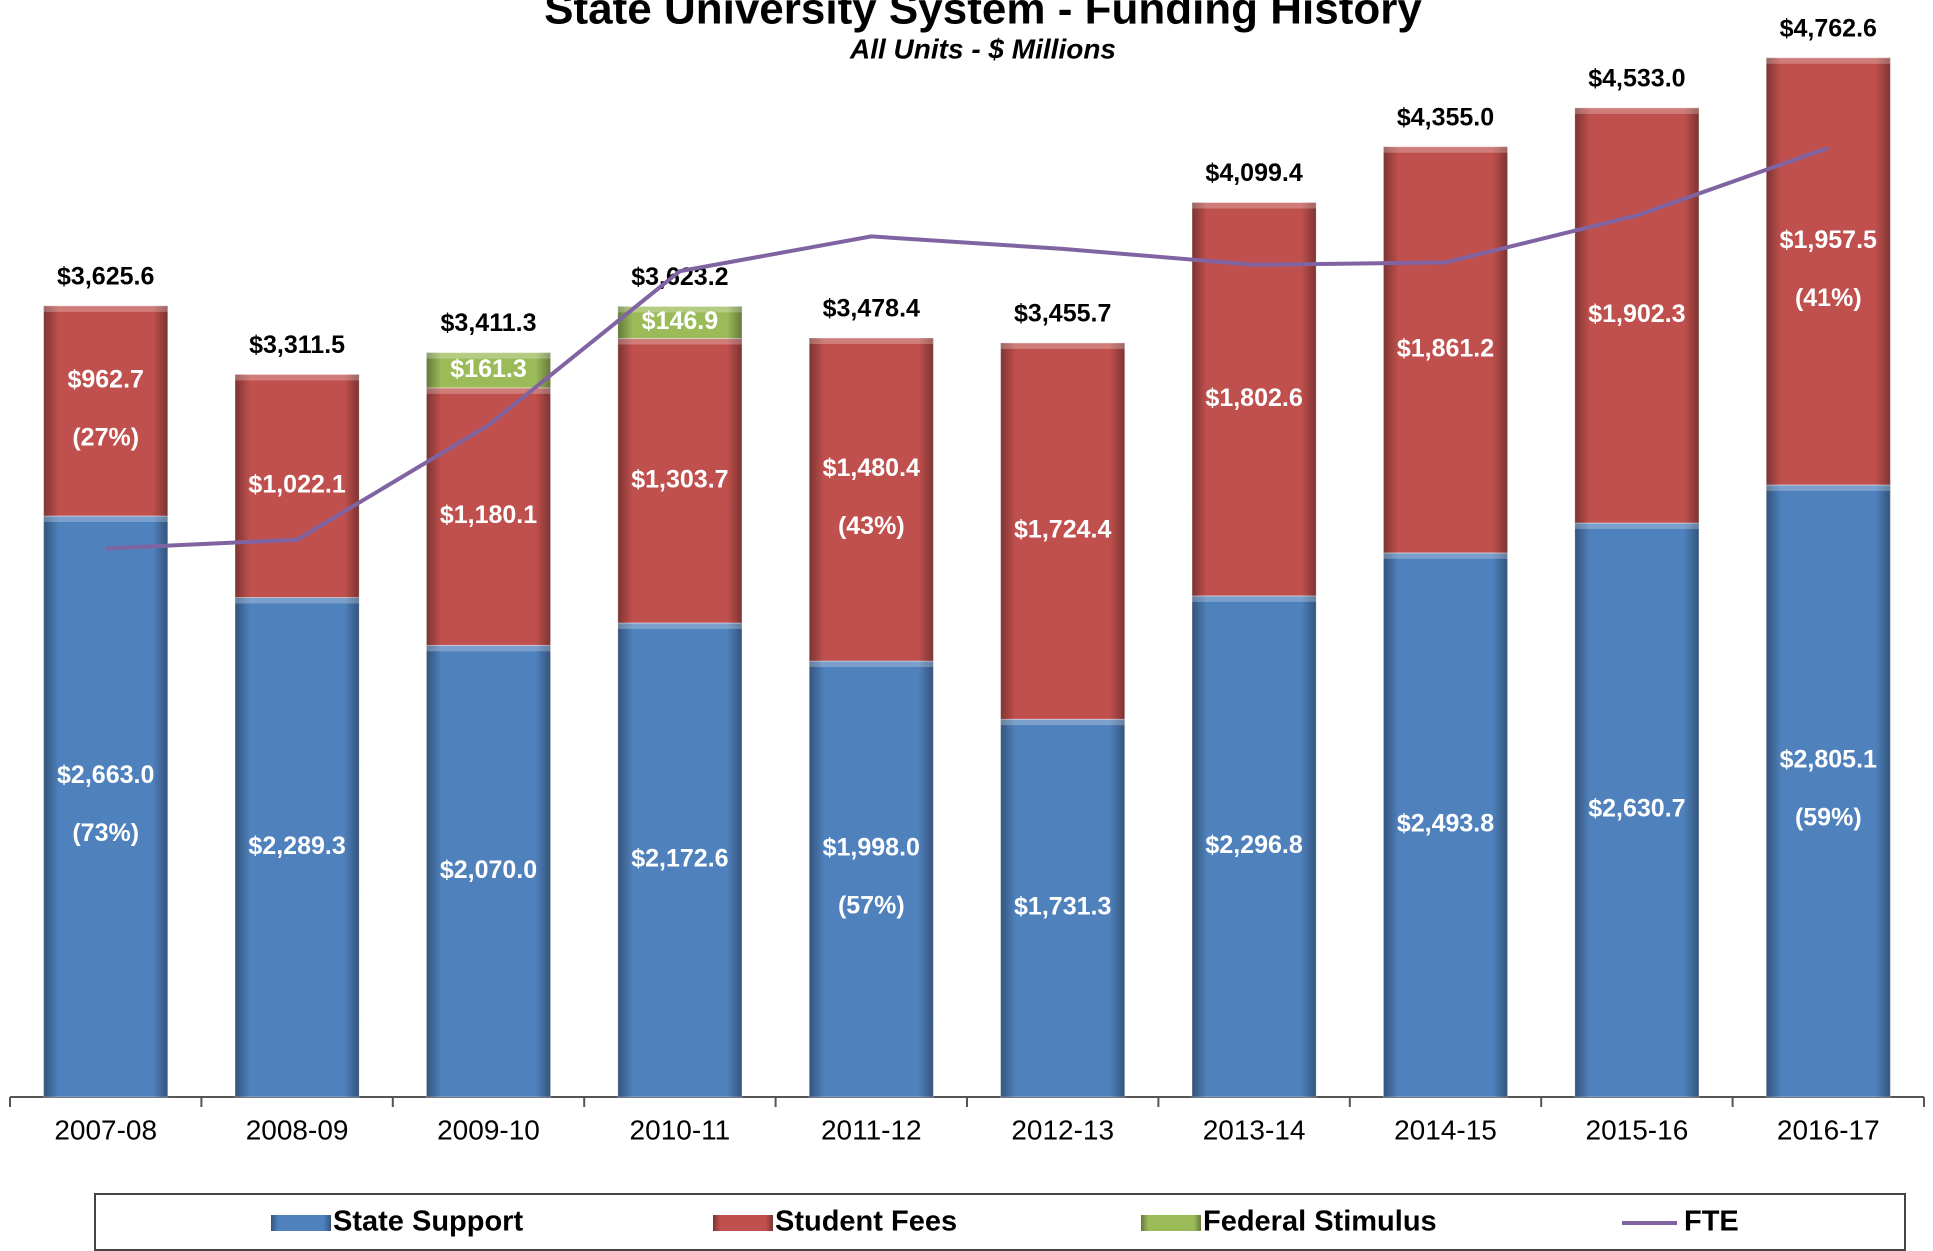 This screenshot has width=1933, height=1251. Describe the element at coordinates (1828, 1129) in the screenshot. I see `x-tick-label: 2016-17` at that location.